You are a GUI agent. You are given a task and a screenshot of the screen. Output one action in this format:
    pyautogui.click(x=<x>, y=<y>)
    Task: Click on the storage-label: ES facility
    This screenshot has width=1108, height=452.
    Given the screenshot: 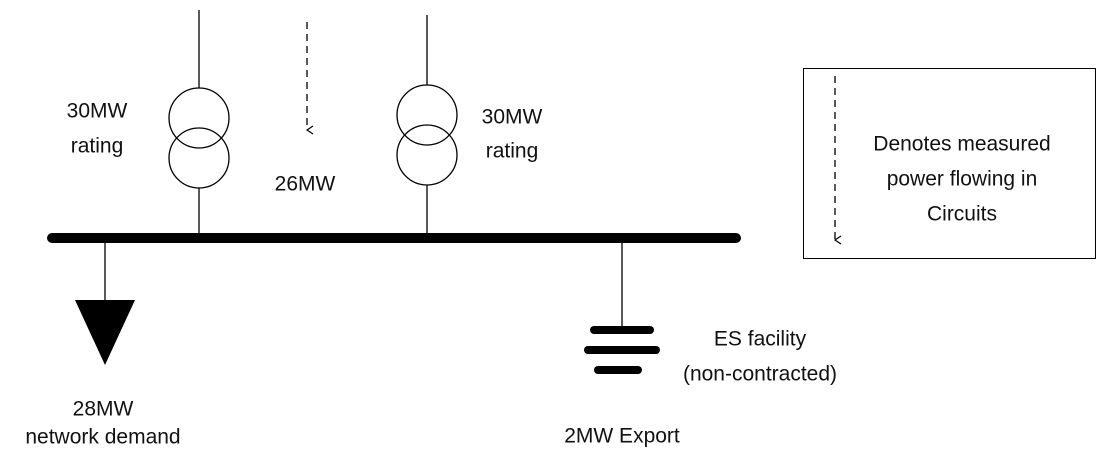 What is the action you would take?
    pyautogui.click(x=760, y=339)
    